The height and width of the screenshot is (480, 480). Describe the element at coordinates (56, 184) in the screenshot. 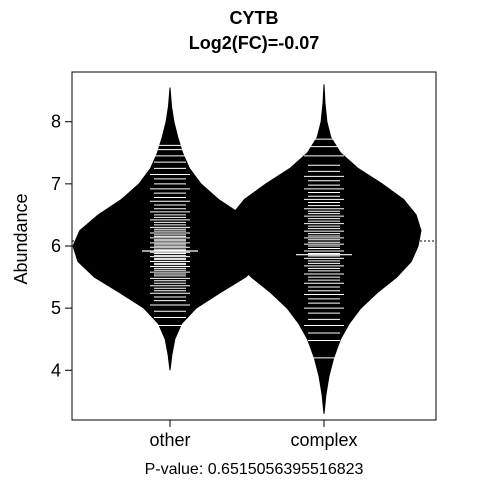

I see `y-tick-label: 7` at that location.